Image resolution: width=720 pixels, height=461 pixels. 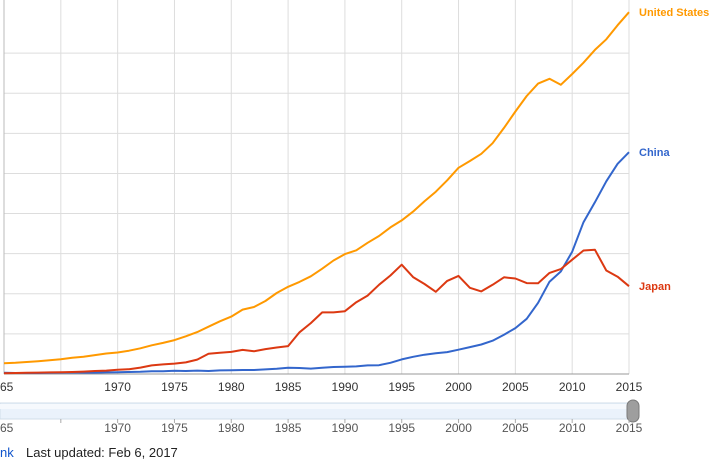 What do you see at coordinates (174, 387) in the screenshot?
I see `x-tick-label: 1975` at bounding box center [174, 387].